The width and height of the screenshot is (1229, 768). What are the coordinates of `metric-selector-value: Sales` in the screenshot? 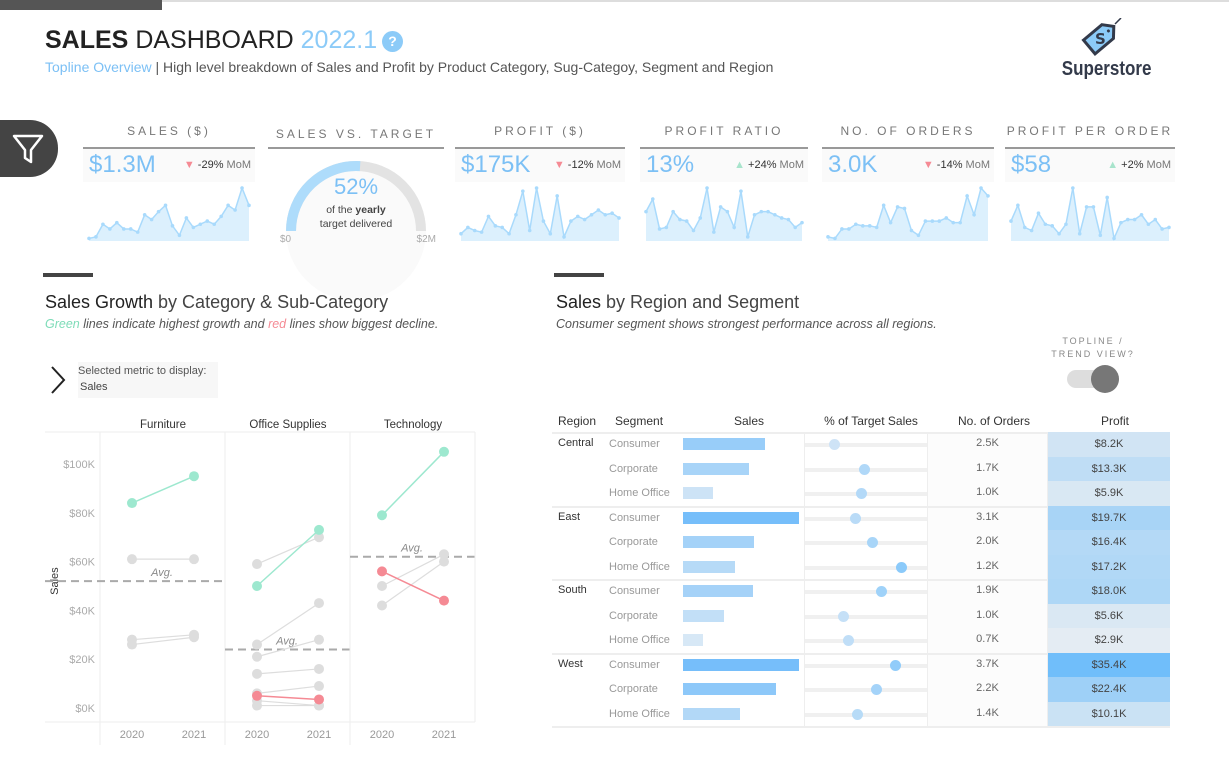 It's located at (94, 387).